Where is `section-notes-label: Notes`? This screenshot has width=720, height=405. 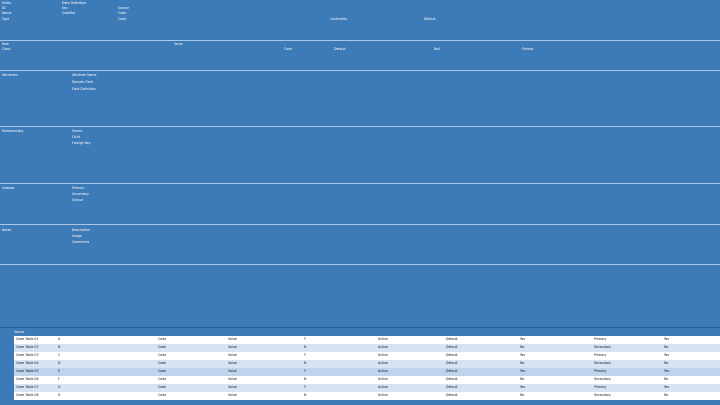 section-notes-label: Notes is located at coordinates (7, 230).